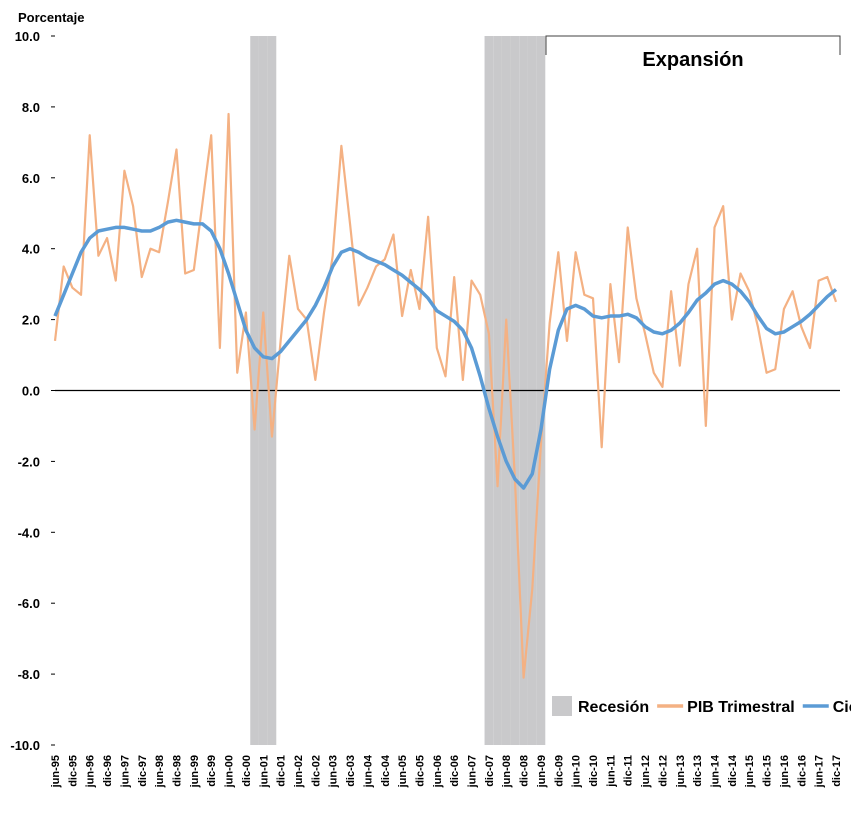 The image size is (851, 828). Describe the element at coordinates (334, 771) in the screenshot. I see `x-tick-label: jun-03` at that location.